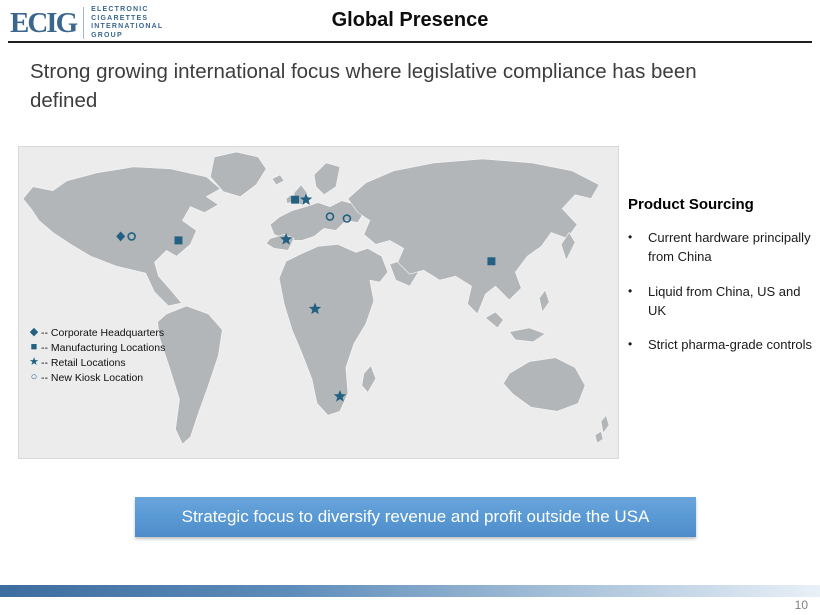 This screenshot has width=820, height=615. Describe the element at coordinates (120, 18) in the screenshot. I see `logo-line: CIGARETTES` at that location.